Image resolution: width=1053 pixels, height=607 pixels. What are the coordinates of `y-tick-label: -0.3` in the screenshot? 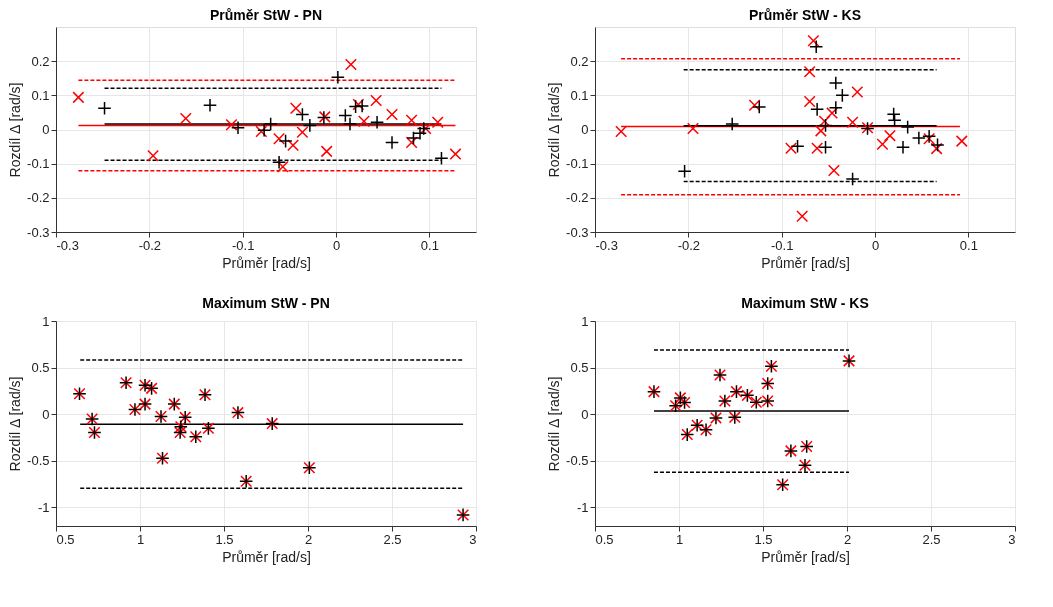 It's located at (577, 232).